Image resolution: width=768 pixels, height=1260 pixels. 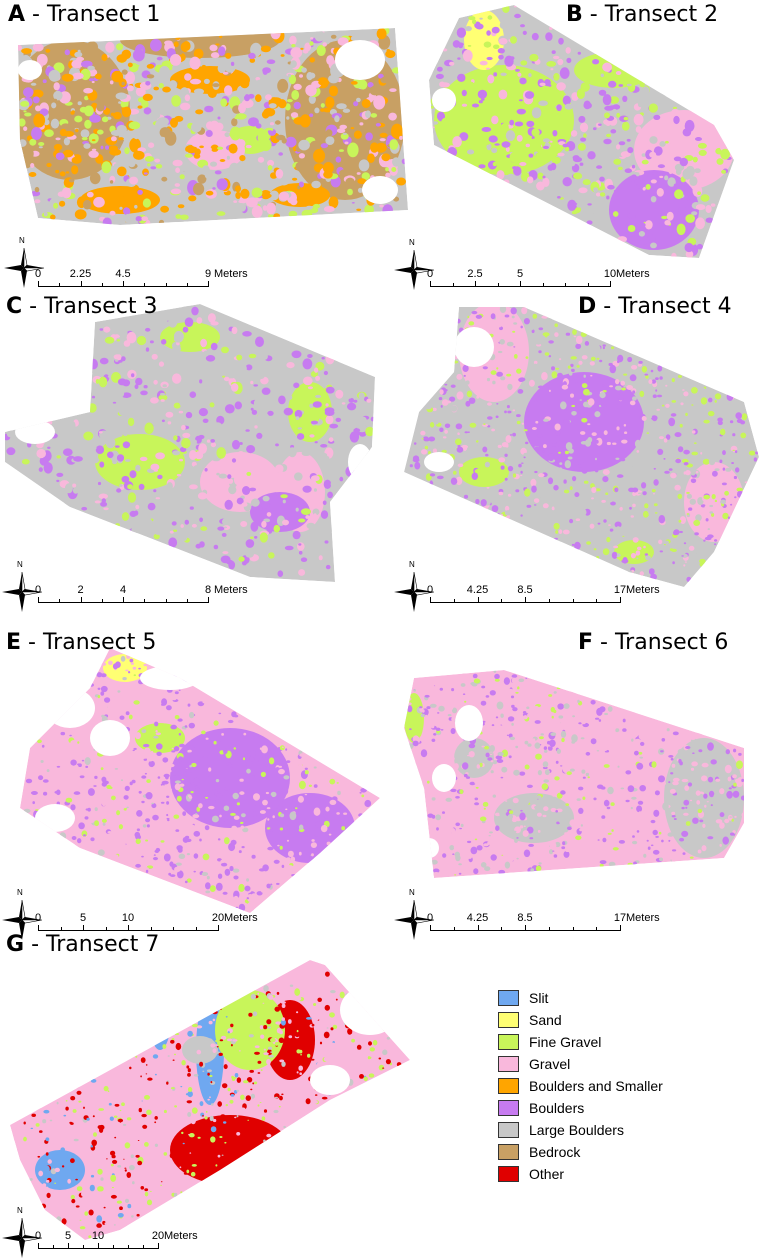 What do you see at coordinates (414, 591) in the screenshot?
I see `compass-rose-icon` at bounding box center [414, 591].